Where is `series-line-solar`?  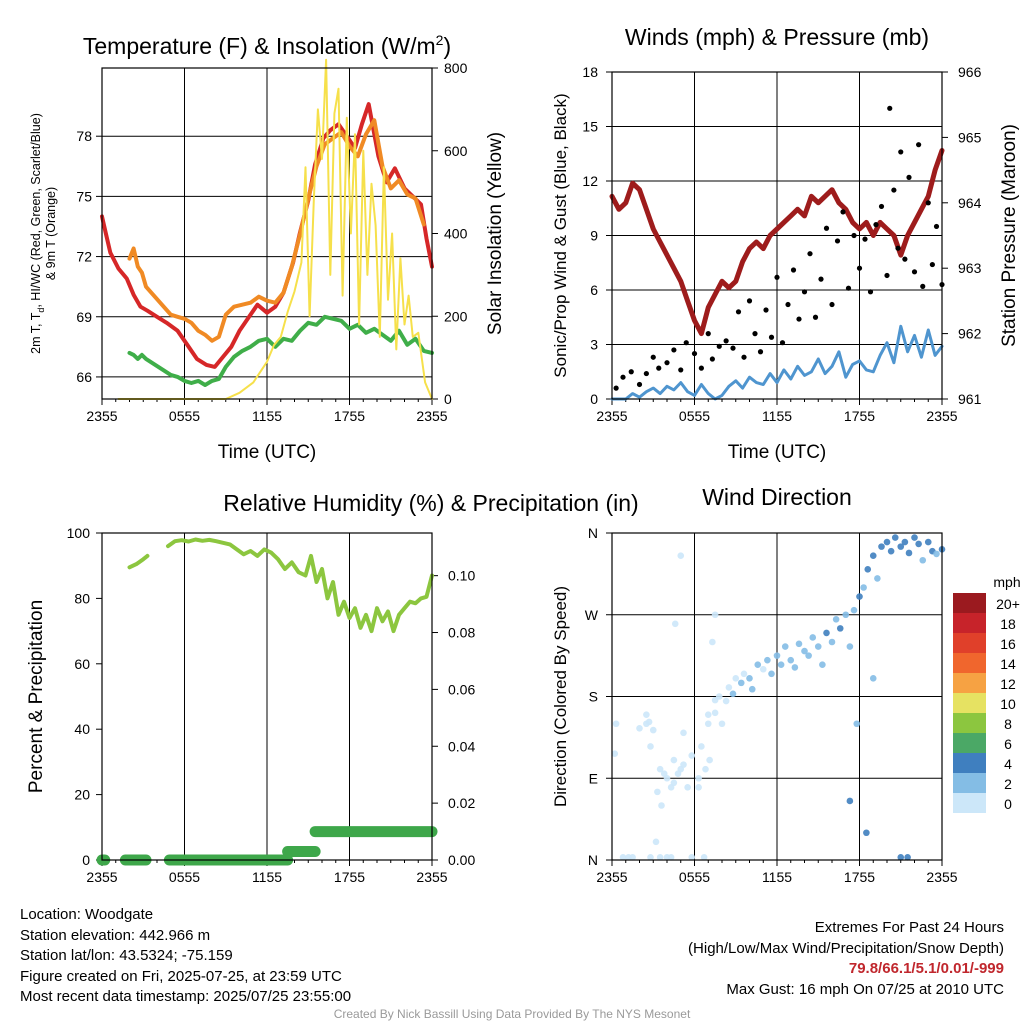 series-line-solar is located at coordinates (275, 229).